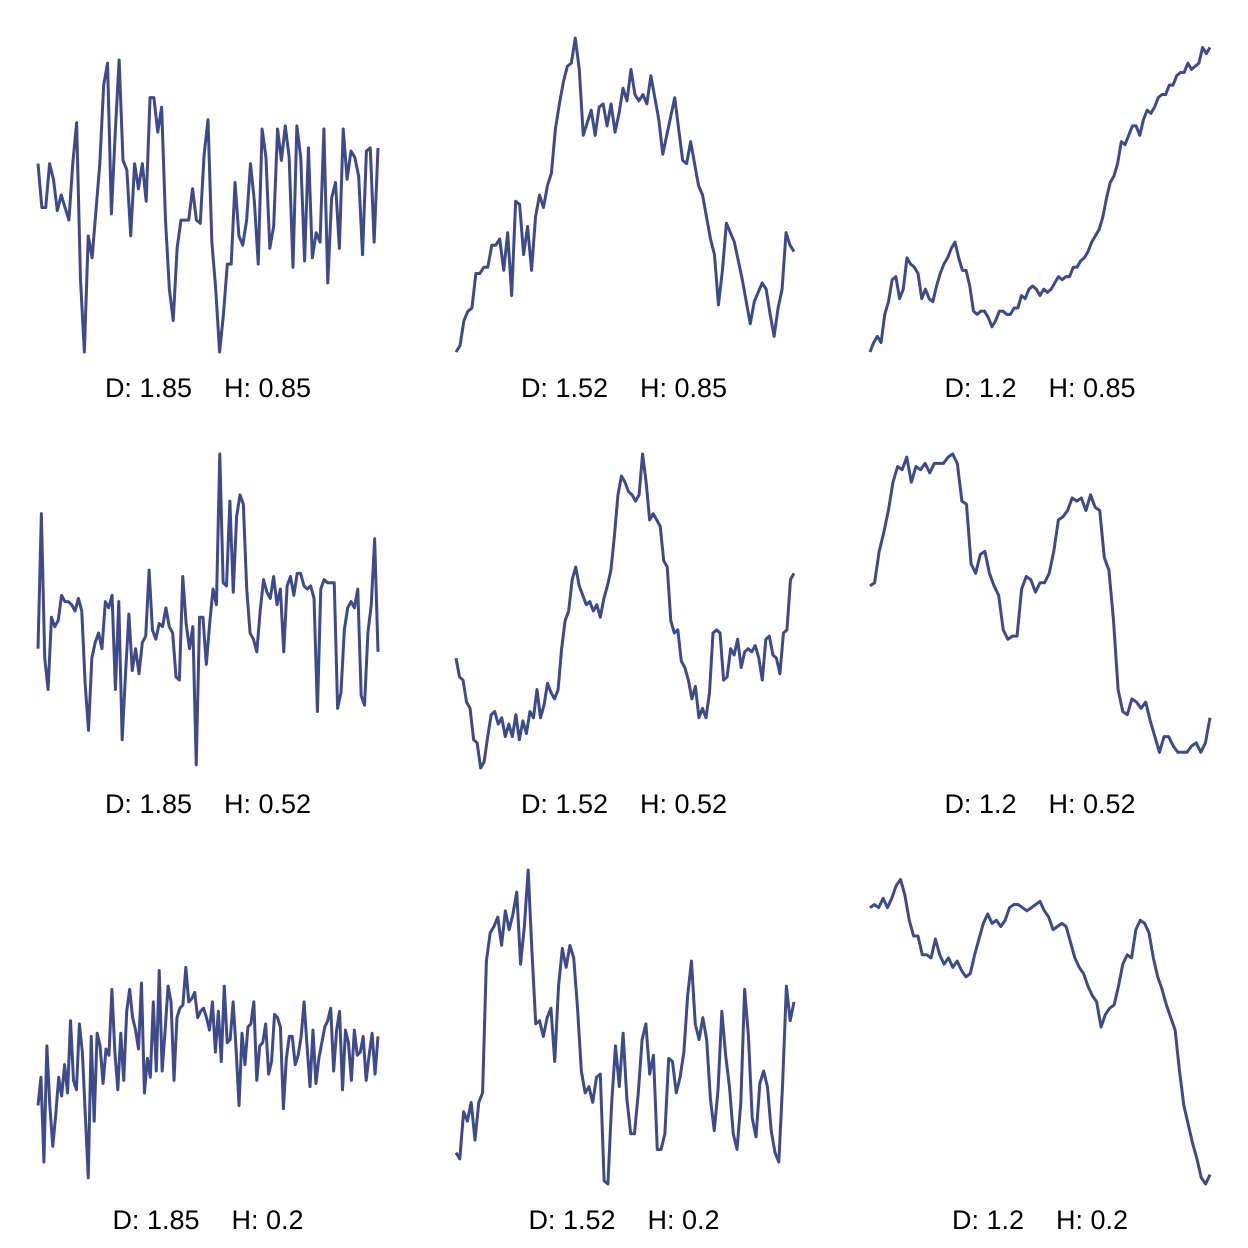 This screenshot has width=1248, height=1248. What do you see at coordinates (624, 388) in the screenshot?
I see `chart-caption: D: 1.52 H: 0.85` at bounding box center [624, 388].